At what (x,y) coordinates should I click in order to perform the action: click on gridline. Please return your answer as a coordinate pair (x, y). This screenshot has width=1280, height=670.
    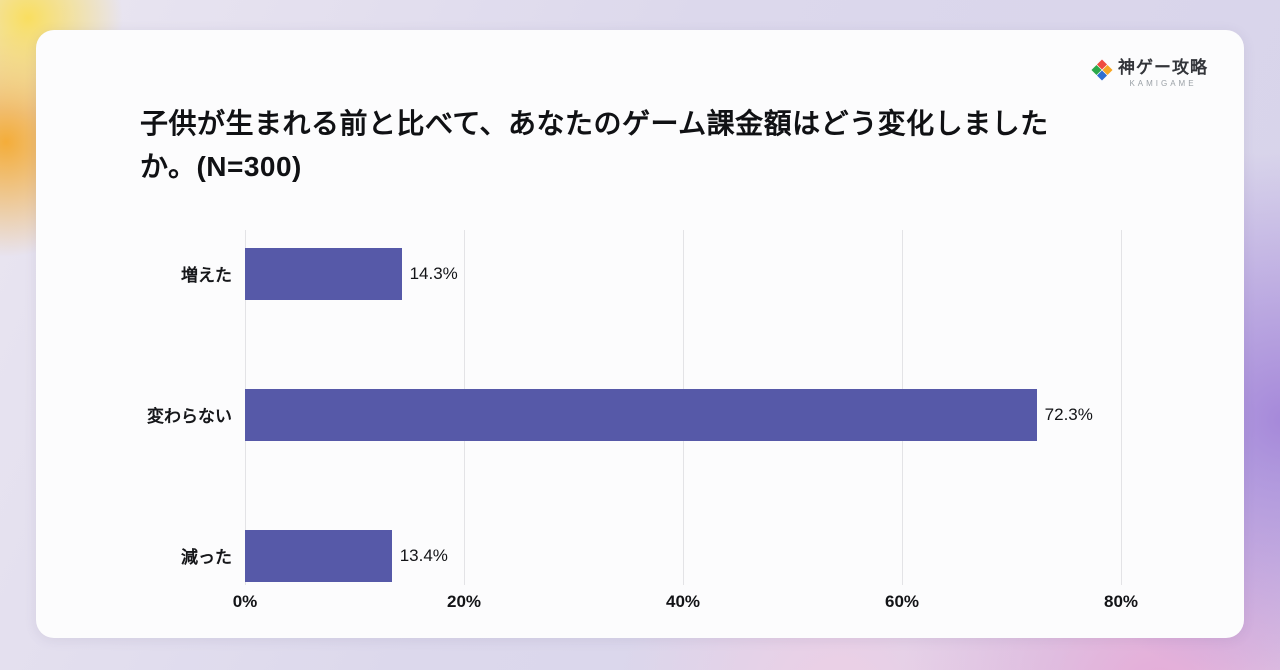
    Looking at the image, I should click on (1121, 407).